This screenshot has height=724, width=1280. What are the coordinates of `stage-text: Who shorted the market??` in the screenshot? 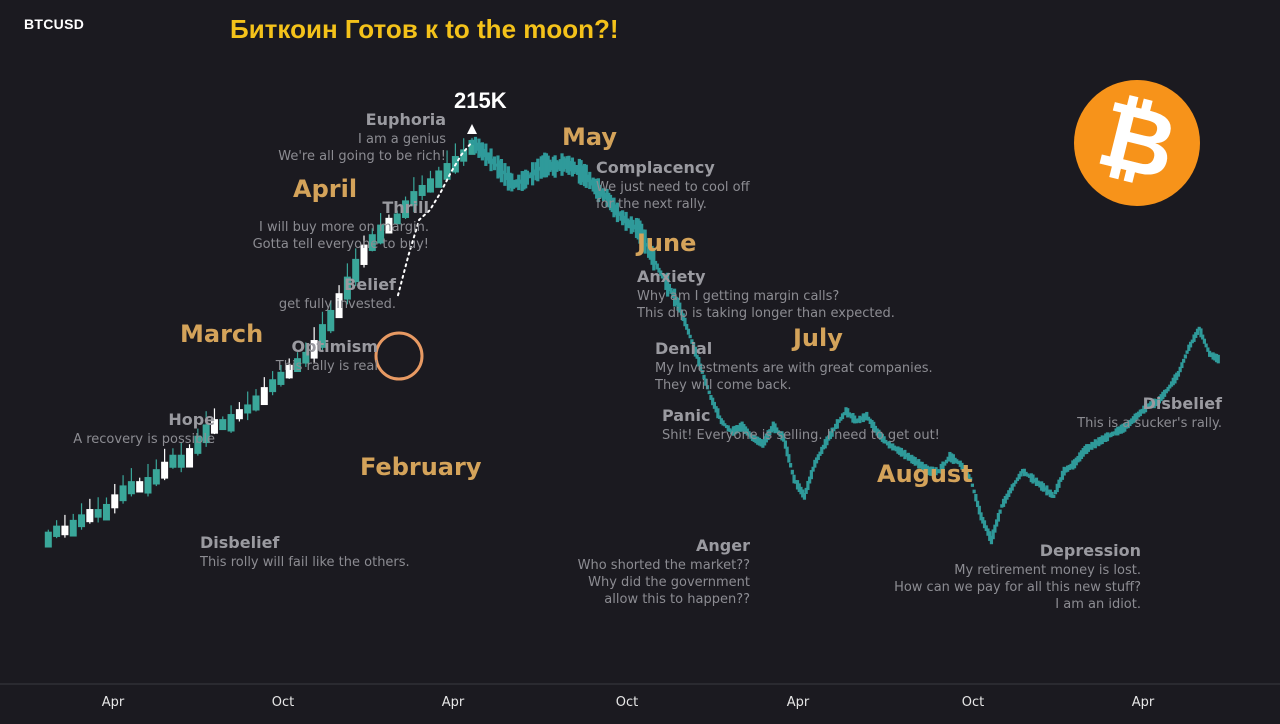 It's located at (664, 565).